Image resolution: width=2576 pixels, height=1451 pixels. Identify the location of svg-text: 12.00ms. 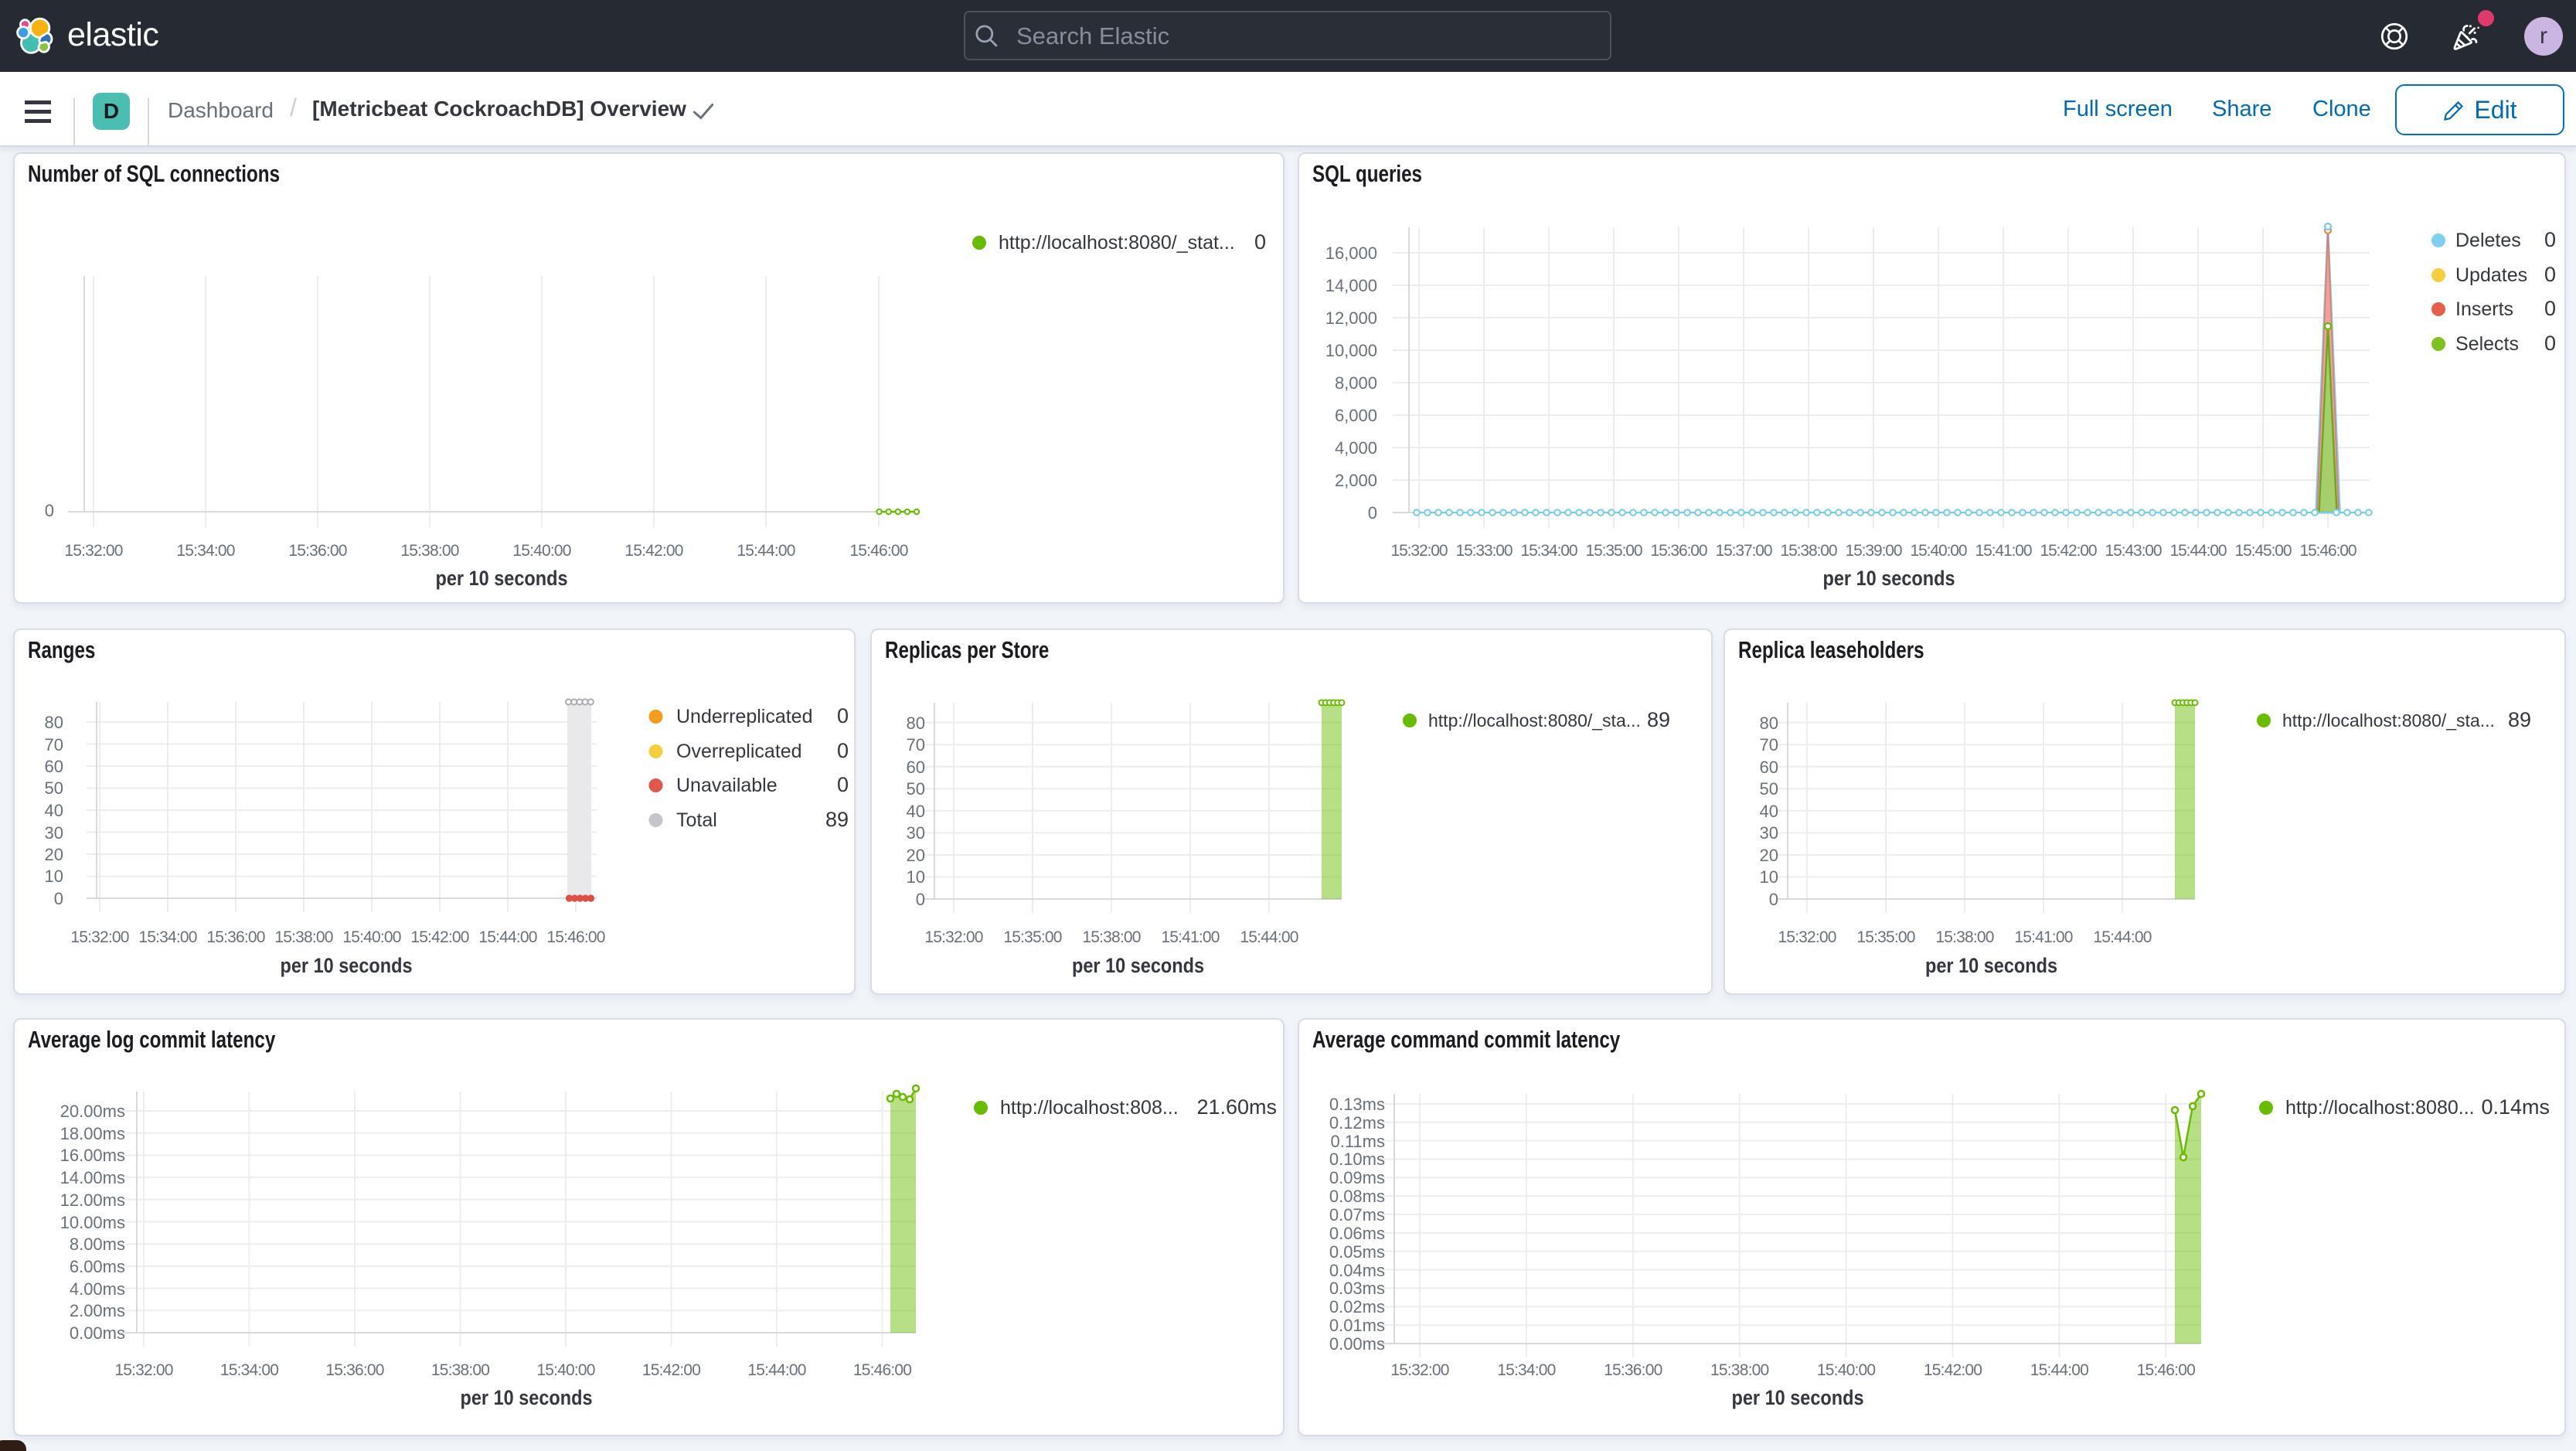
(92, 1200).